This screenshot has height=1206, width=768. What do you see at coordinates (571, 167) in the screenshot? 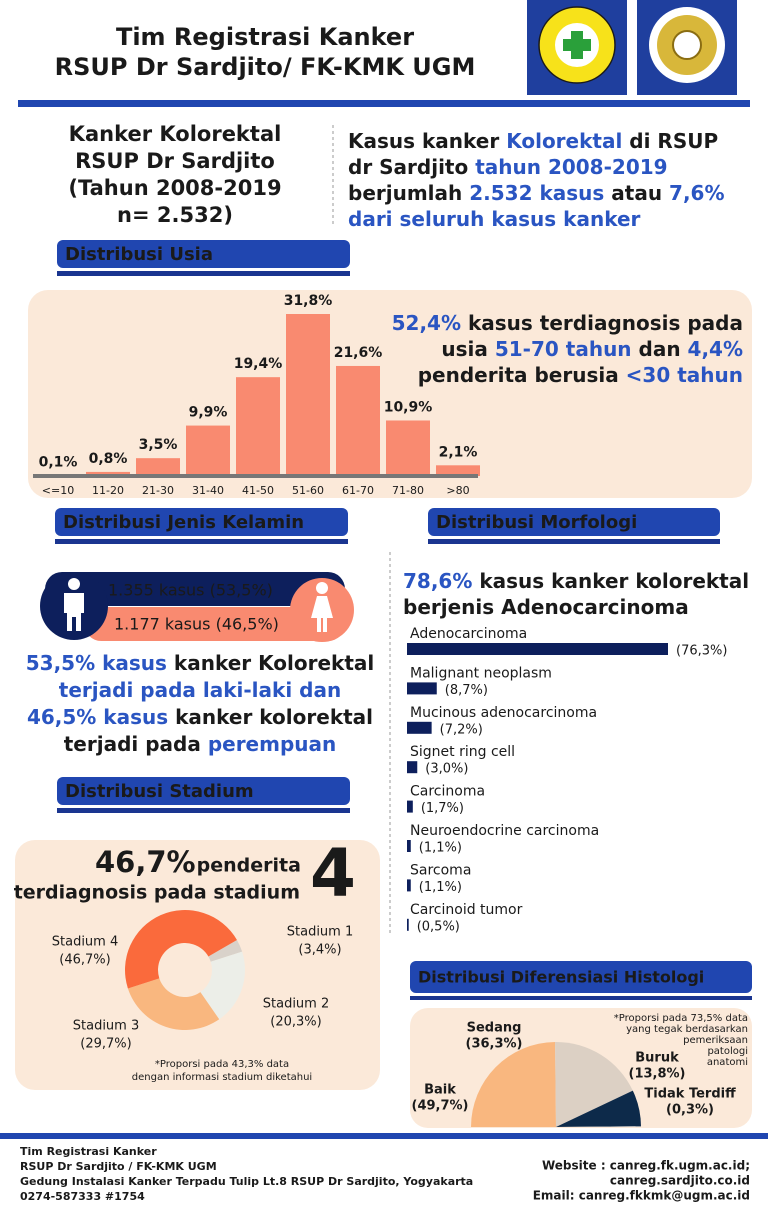
I see `statement-segment: tahun 2008-2019` at bounding box center [571, 167].